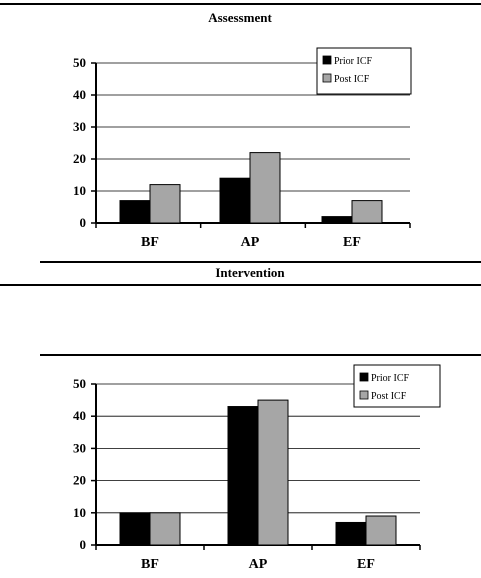 The image size is (481, 578). What do you see at coordinates (240, 17) in the screenshot?
I see `chart-title-assessment: Assessment` at bounding box center [240, 17].